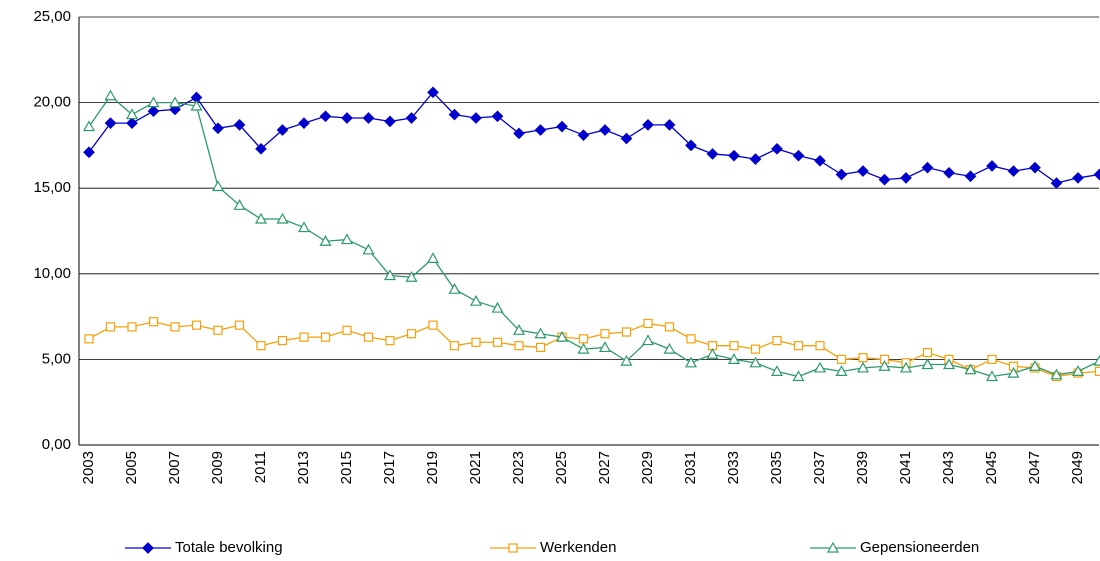 This screenshot has height=561, width=1100. I want to click on x-tick-label: 2041, so click(905, 467).